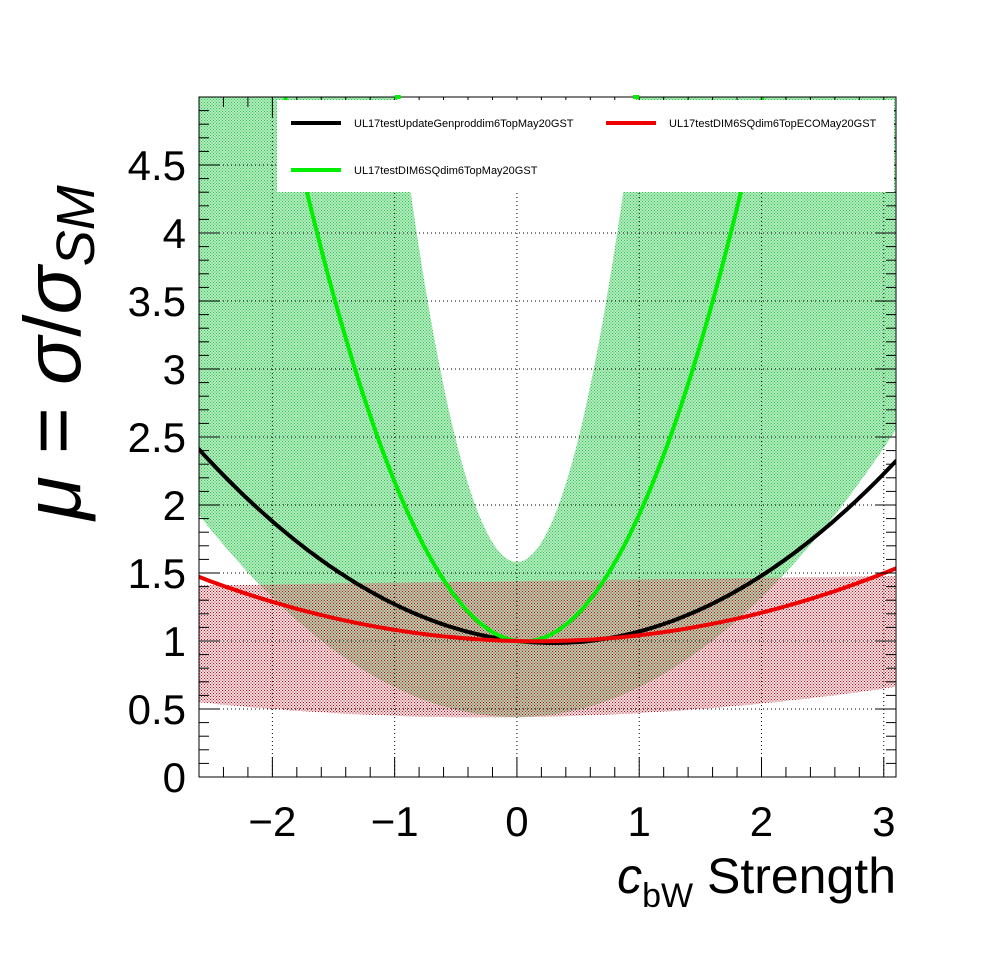 The image size is (996, 972). I want to click on legend-entry-2: UL17testDIM6SQdim6TopMay20GST, so click(446, 171).